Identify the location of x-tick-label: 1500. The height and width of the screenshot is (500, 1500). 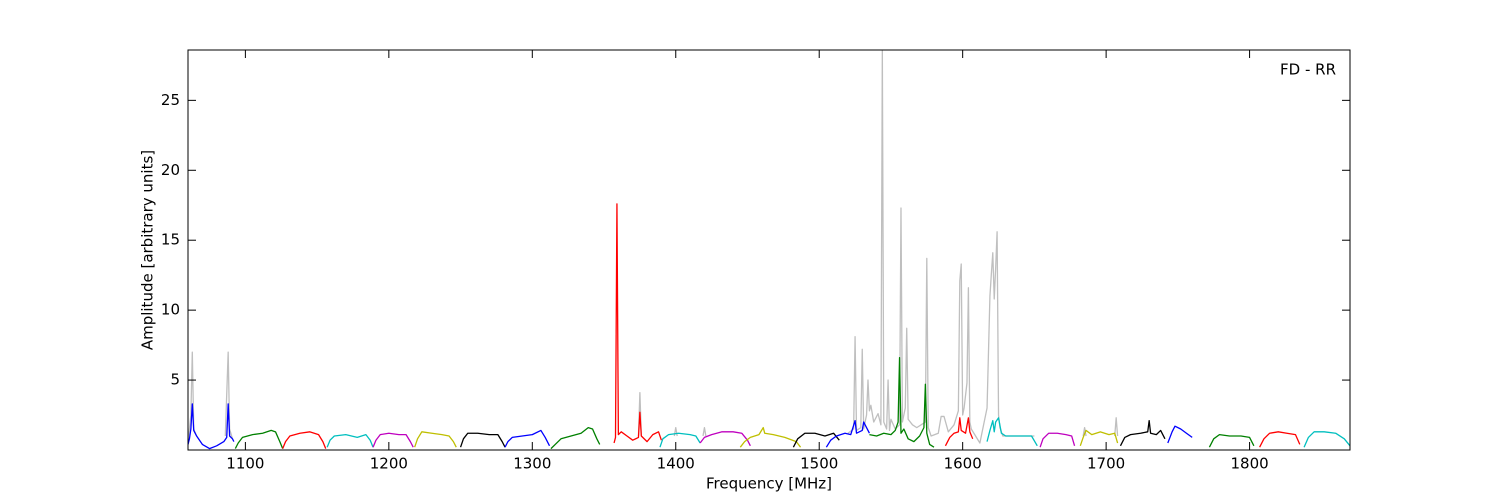
(819, 464).